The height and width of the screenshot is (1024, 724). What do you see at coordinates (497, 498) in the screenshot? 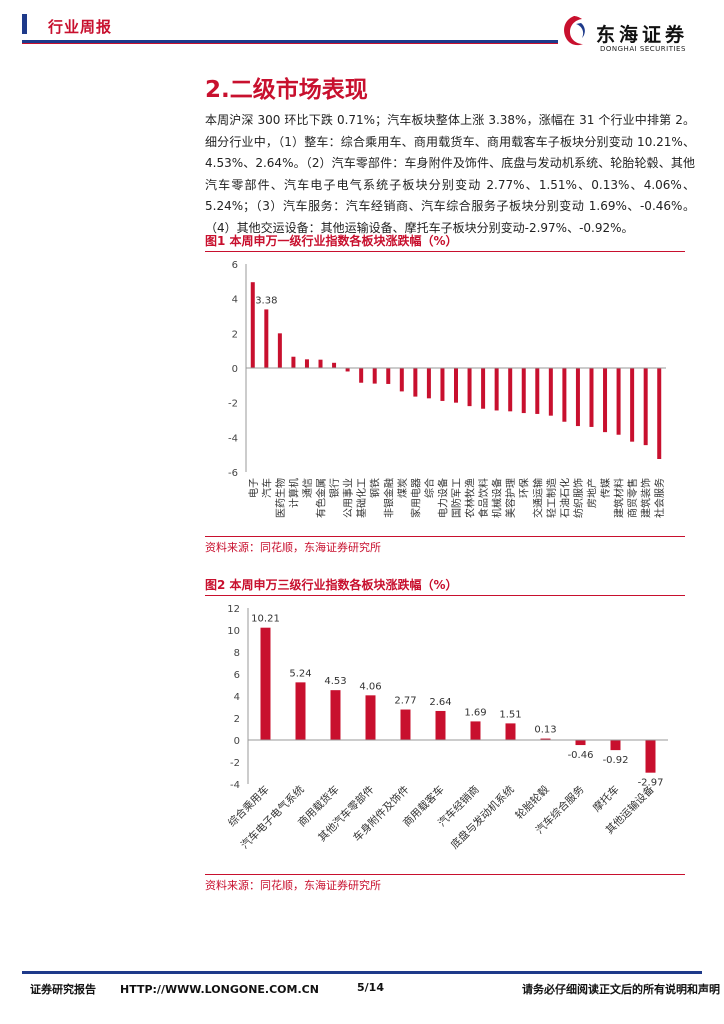
I see `category-label: 机械设备` at bounding box center [497, 498].